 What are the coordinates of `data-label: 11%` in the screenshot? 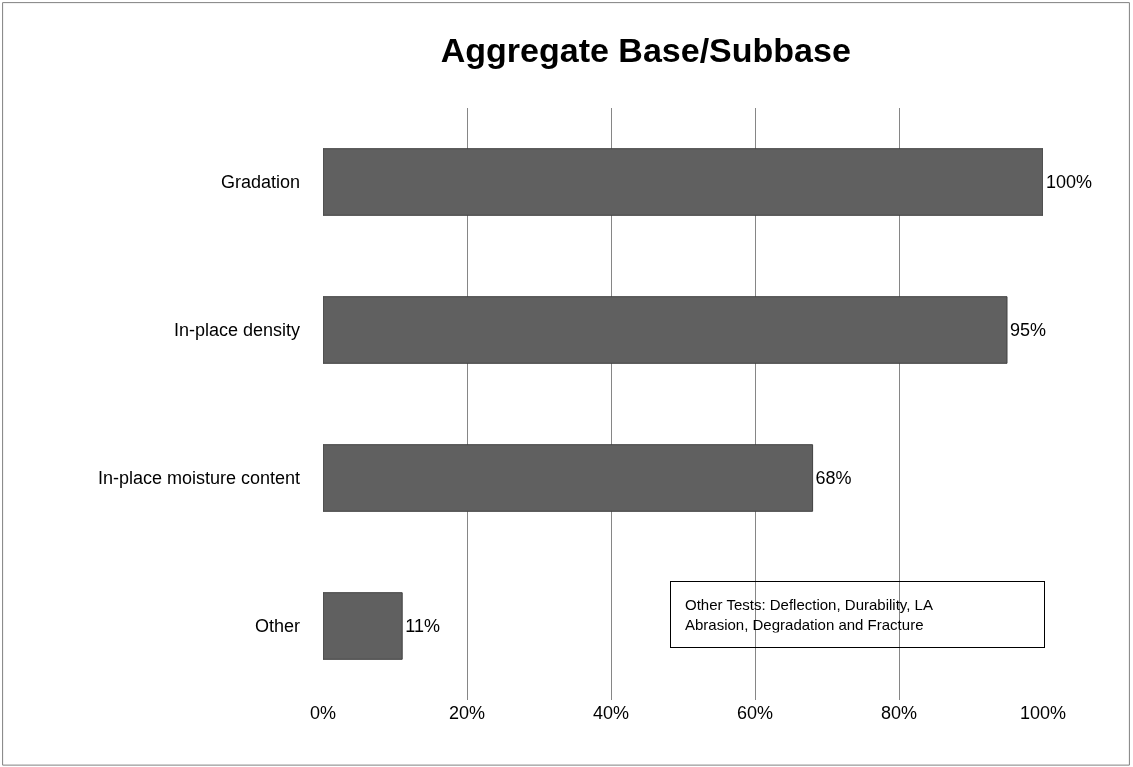 It's located at (422, 626).